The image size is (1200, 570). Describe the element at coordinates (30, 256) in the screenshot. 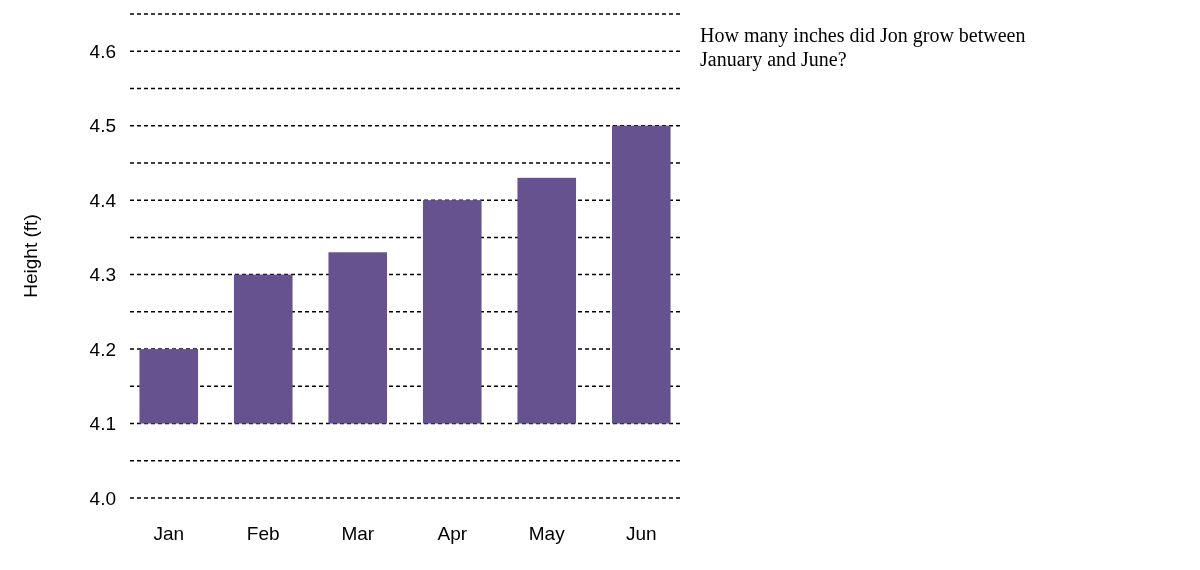

I see `y-axis-title: Height (ft)` at that location.